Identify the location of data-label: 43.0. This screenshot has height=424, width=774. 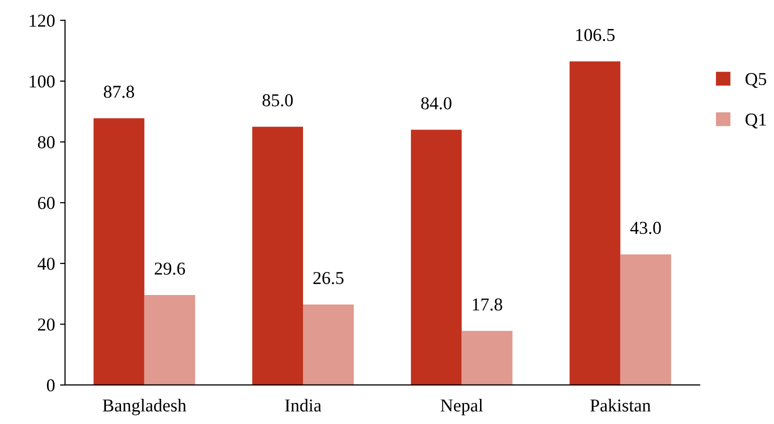
(645, 228).